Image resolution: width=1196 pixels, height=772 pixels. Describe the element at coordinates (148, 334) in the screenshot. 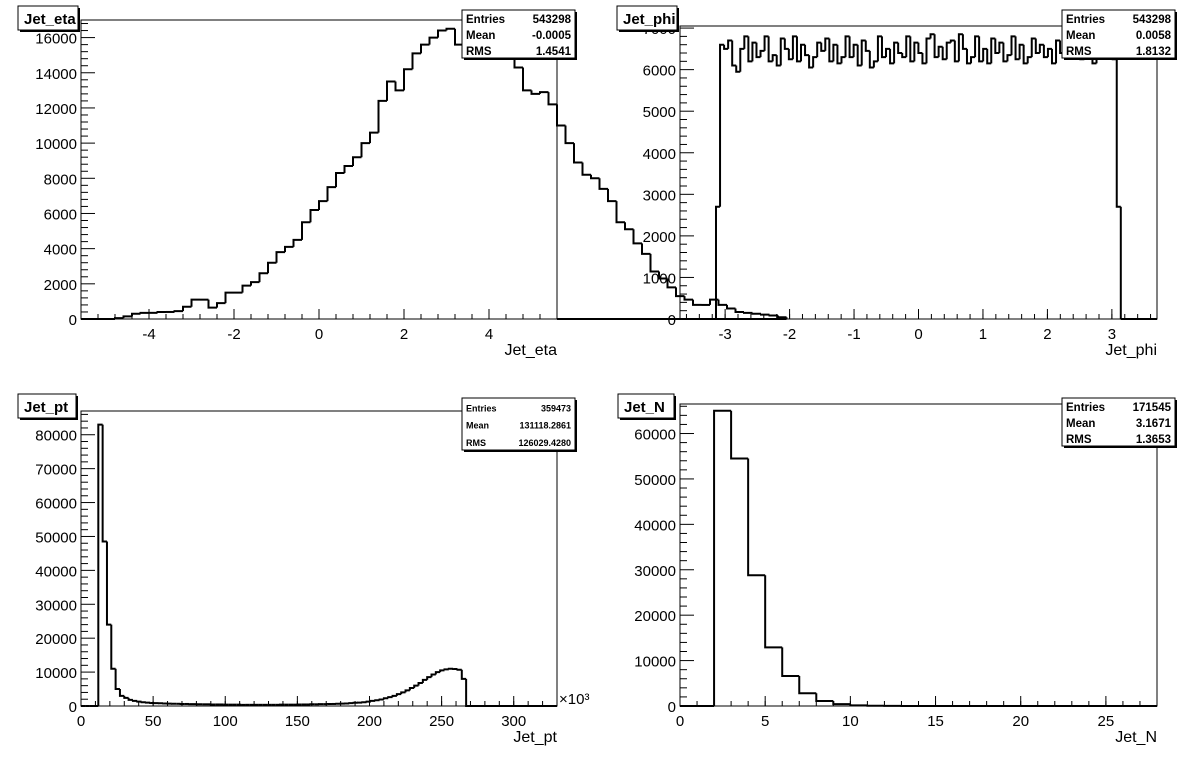

I see `x-tick-label: -4` at that location.